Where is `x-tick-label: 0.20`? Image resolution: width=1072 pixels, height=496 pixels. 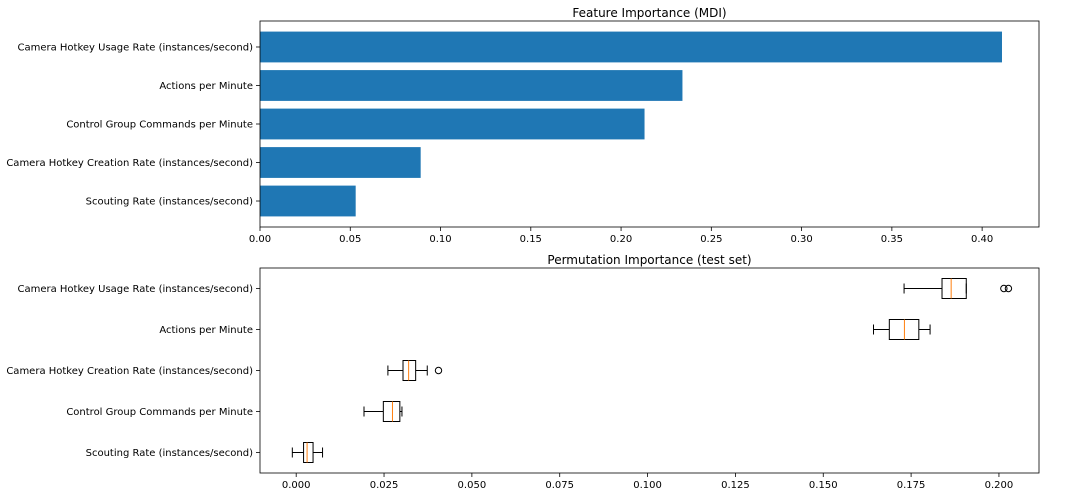 x-tick-label: 0.20 is located at coordinates (621, 239).